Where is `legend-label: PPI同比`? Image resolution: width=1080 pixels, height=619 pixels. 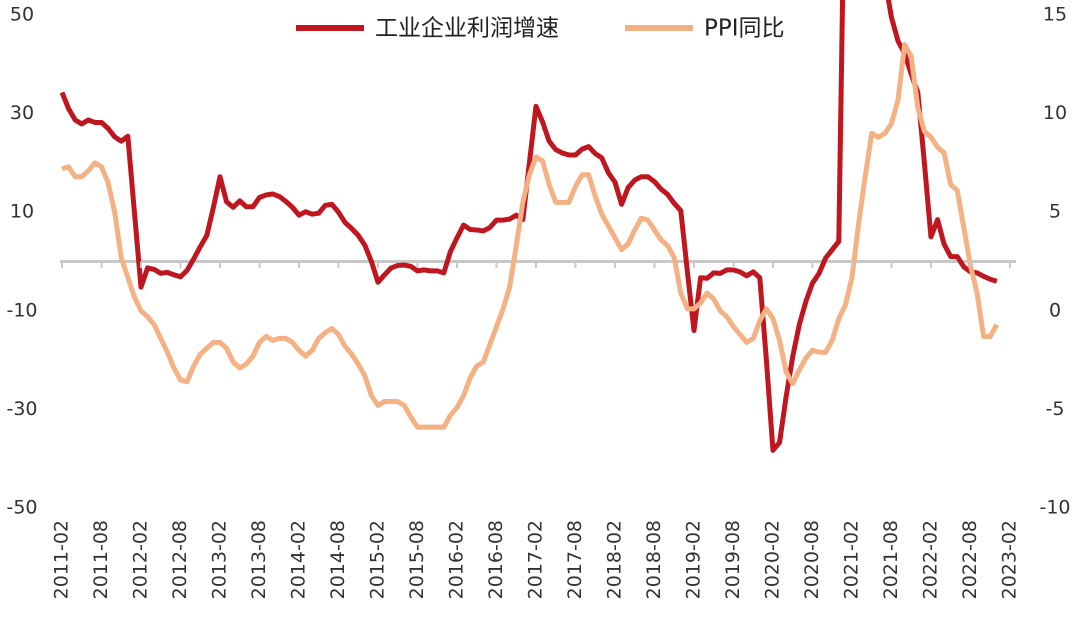
legend-label: PPI同比 is located at coordinates (744, 29).